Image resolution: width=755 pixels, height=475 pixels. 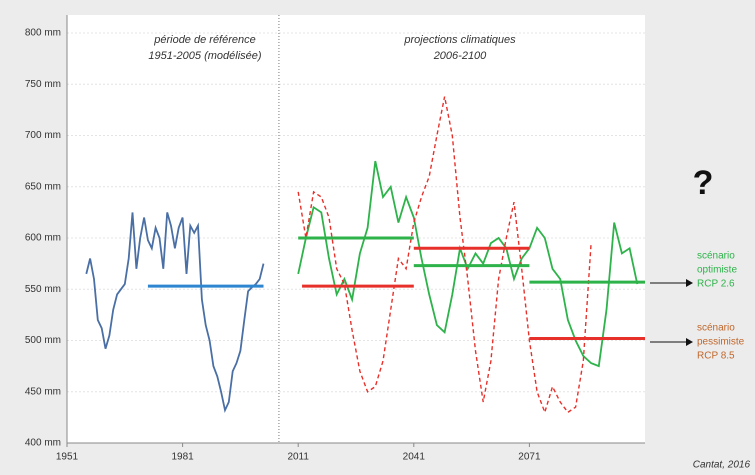 What do you see at coordinates (721, 342) in the screenshot?
I see `annotation: pessimiste` at bounding box center [721, 342].